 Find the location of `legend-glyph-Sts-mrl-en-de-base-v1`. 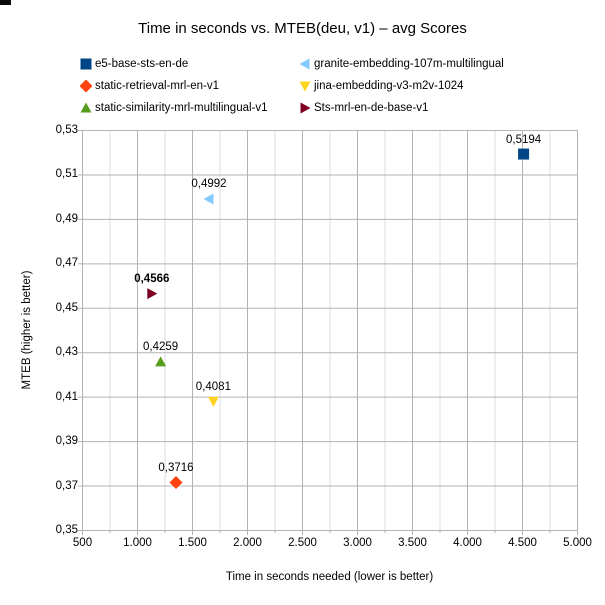

legend-glyph-Sts-mrl-en-de-base-v1 is located at coordinates (305, 108).